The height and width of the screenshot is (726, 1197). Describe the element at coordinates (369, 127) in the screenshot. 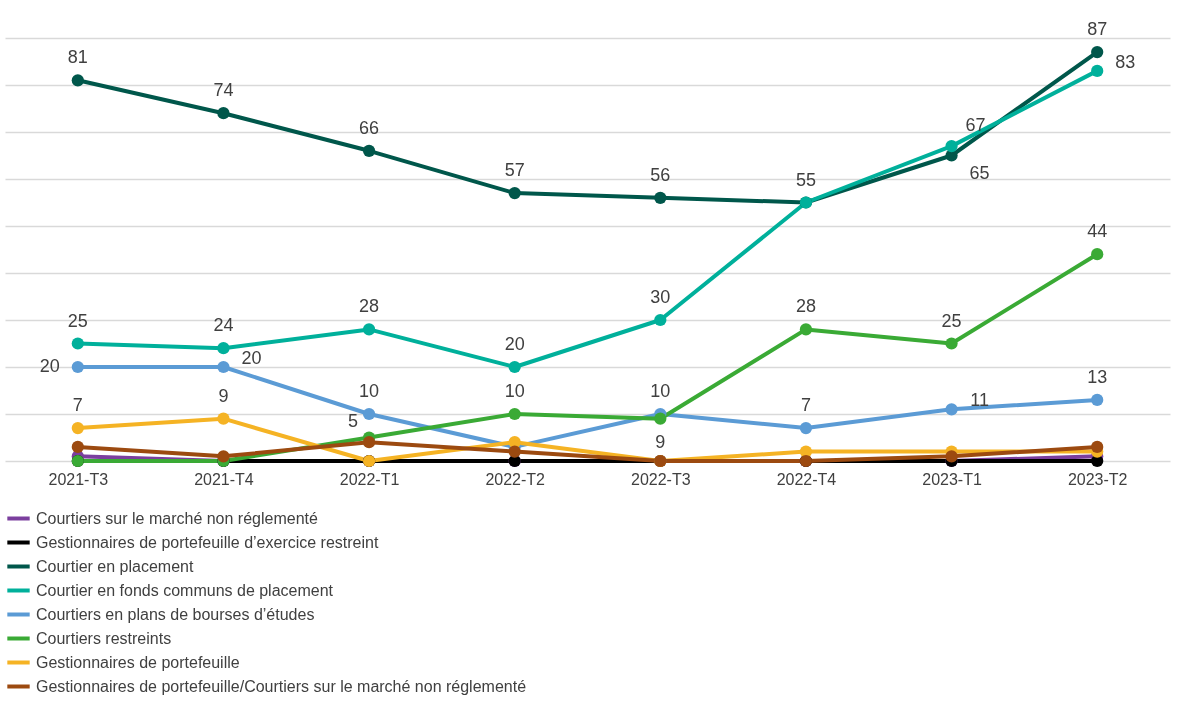

I see `data-label: 66` at that location.